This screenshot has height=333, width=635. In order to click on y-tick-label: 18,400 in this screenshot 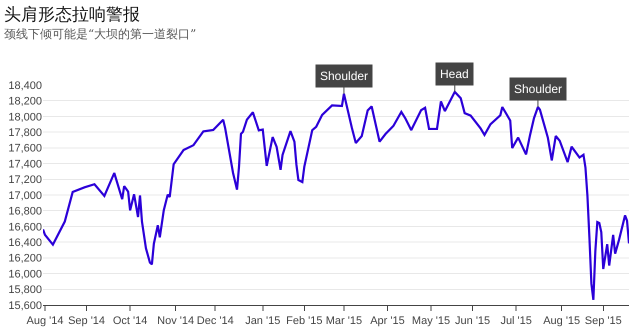, I will do `click(25, 86)`.